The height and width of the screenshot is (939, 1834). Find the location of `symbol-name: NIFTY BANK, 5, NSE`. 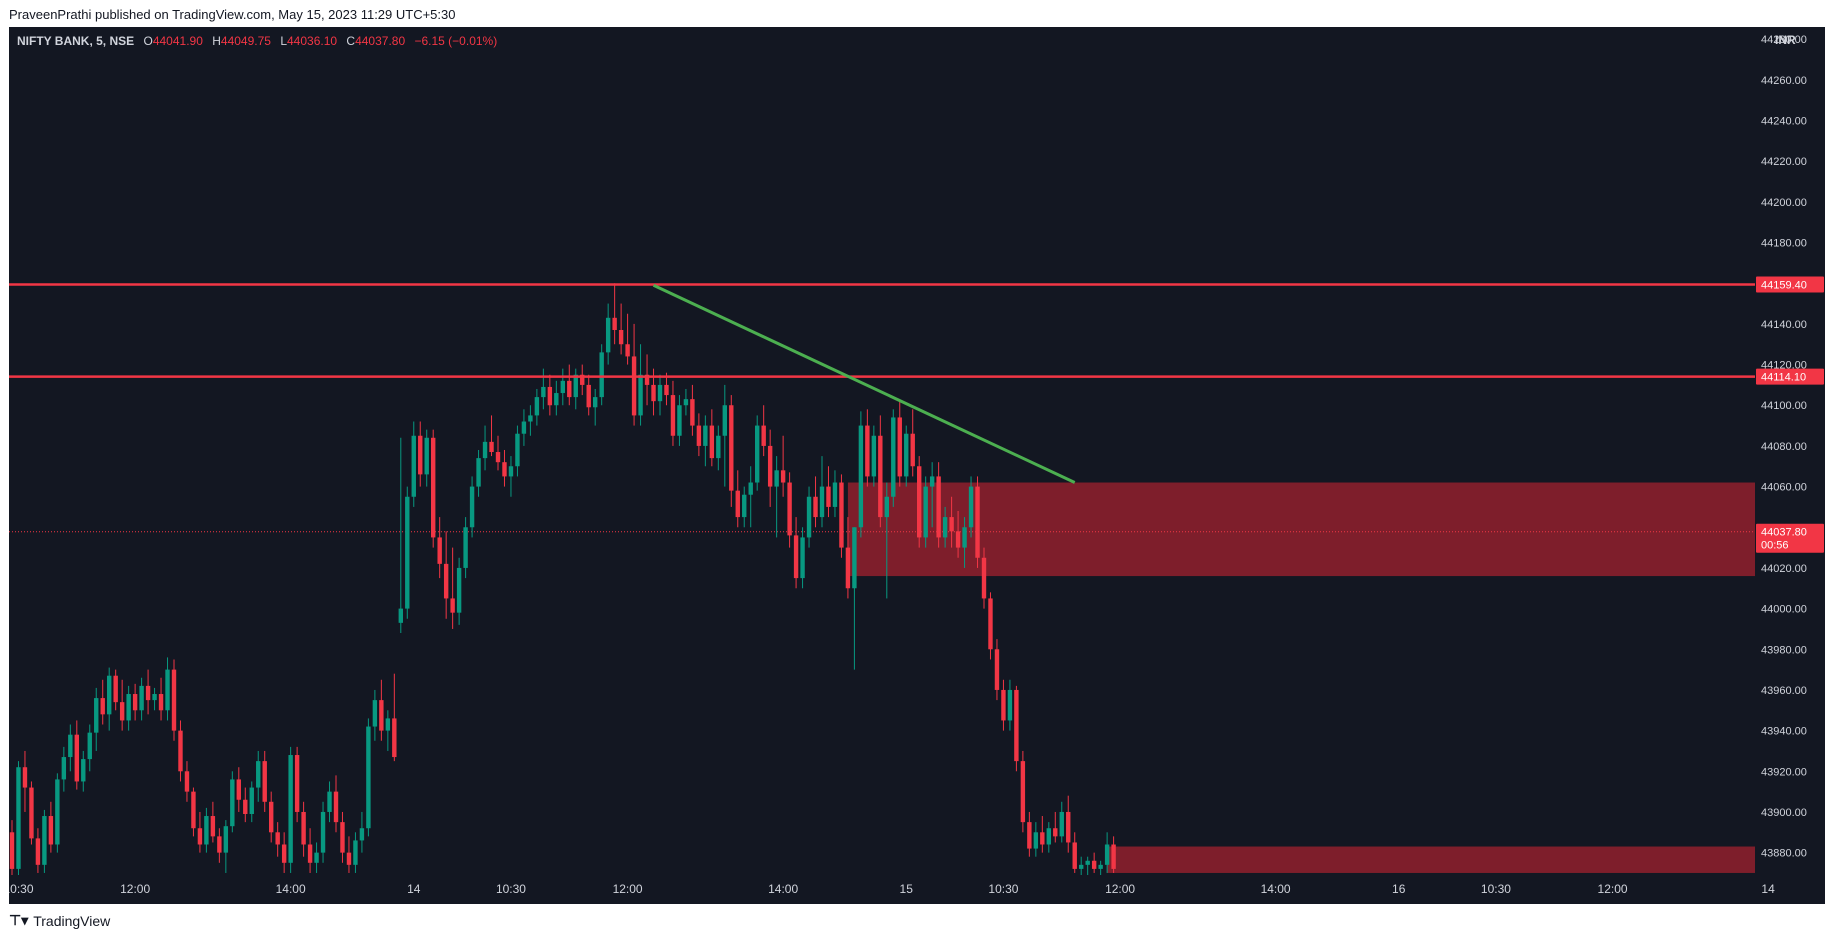

symbol-name: NIFTY BANK, 5, NSE is located at coordinates (76, 41).